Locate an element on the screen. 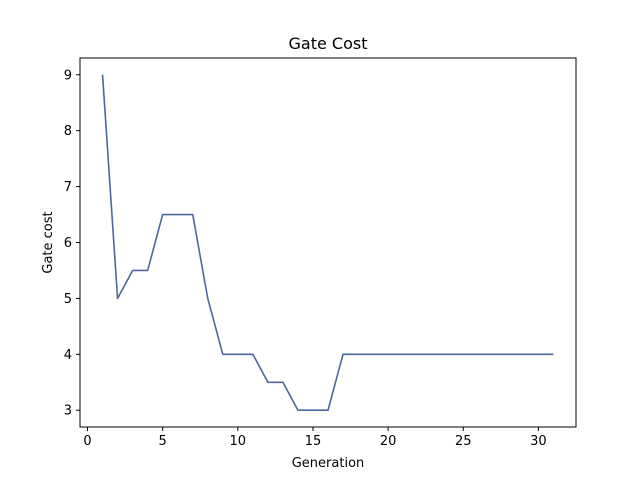  y-axis-ticks: 3 4 5 6 7 8 9 is located at coordinates (72, 243).